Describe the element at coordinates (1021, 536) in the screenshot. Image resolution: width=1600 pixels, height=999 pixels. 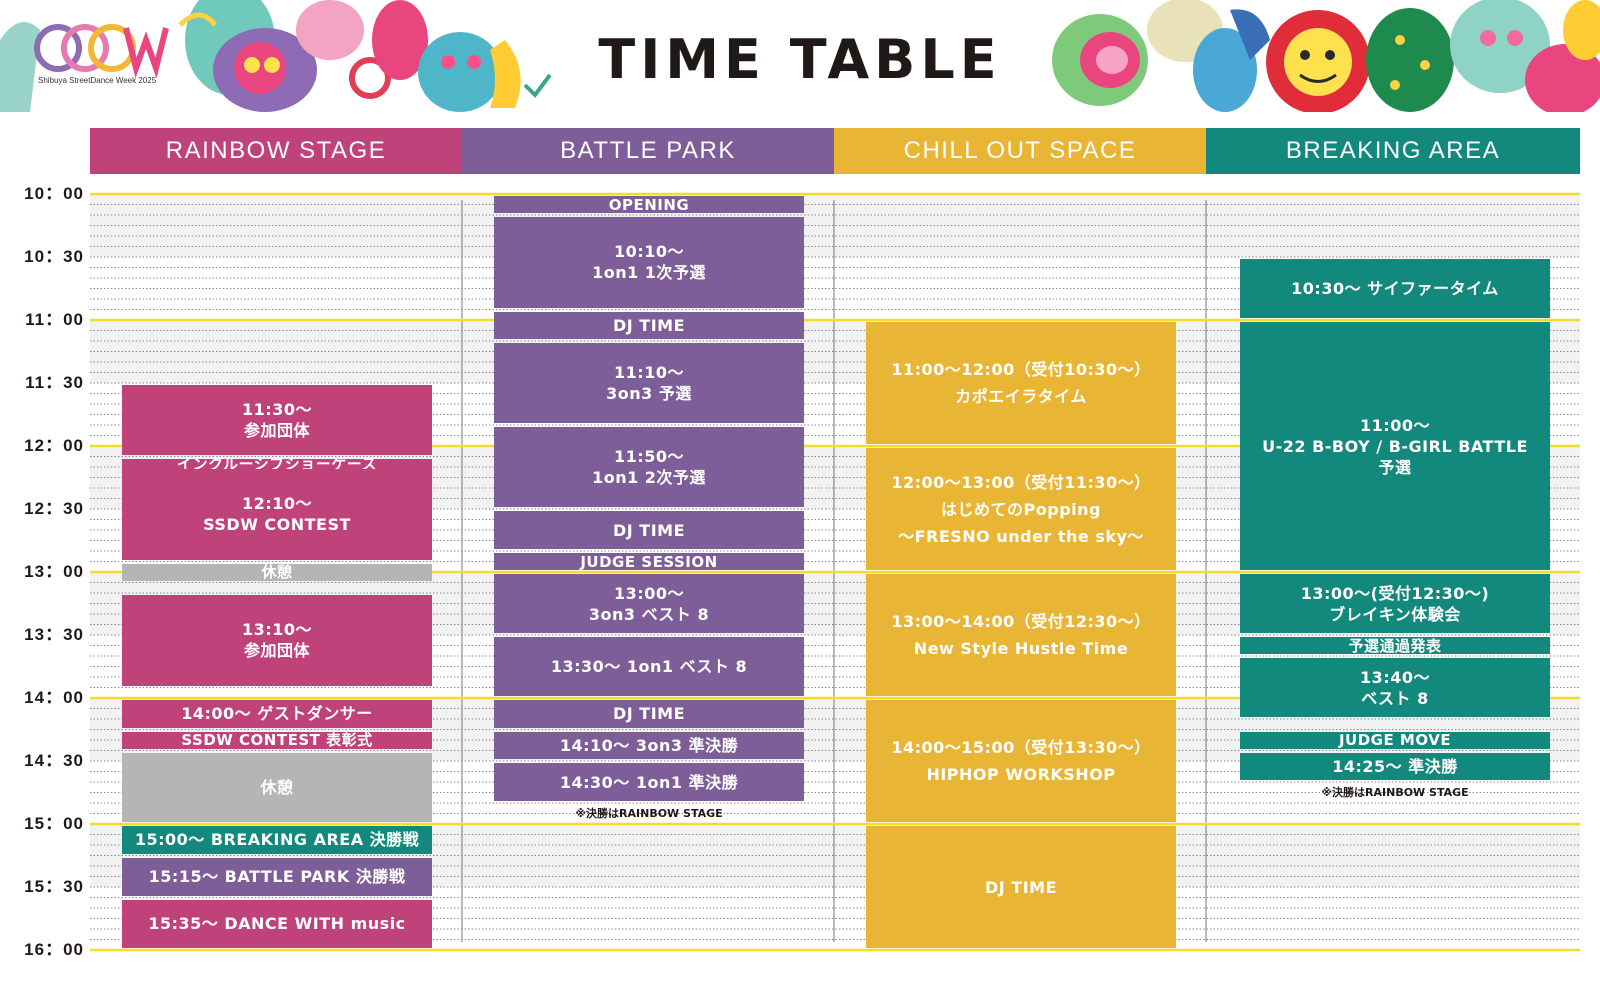
I see `event-text: ～FRESNO under the sky～` at that location.